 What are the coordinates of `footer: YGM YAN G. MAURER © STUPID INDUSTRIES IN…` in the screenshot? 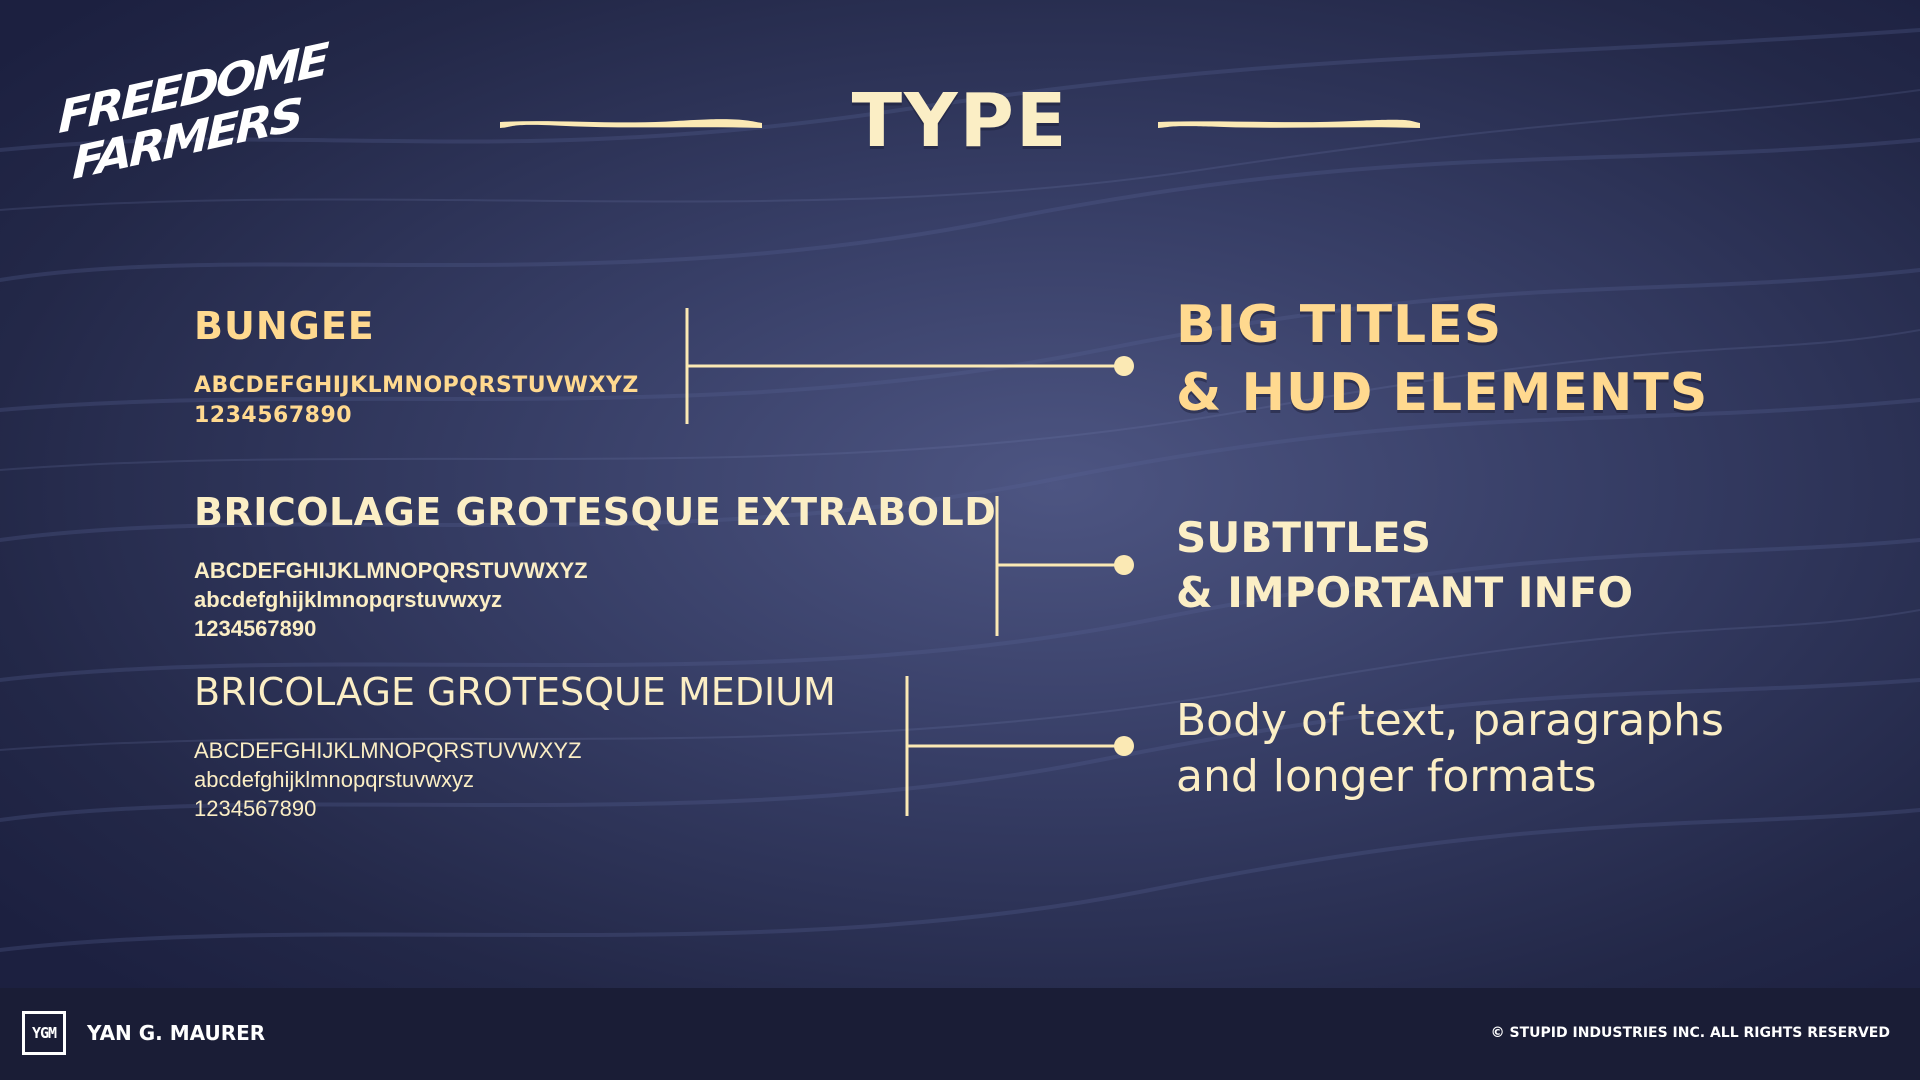 It's located at (960, 1034).